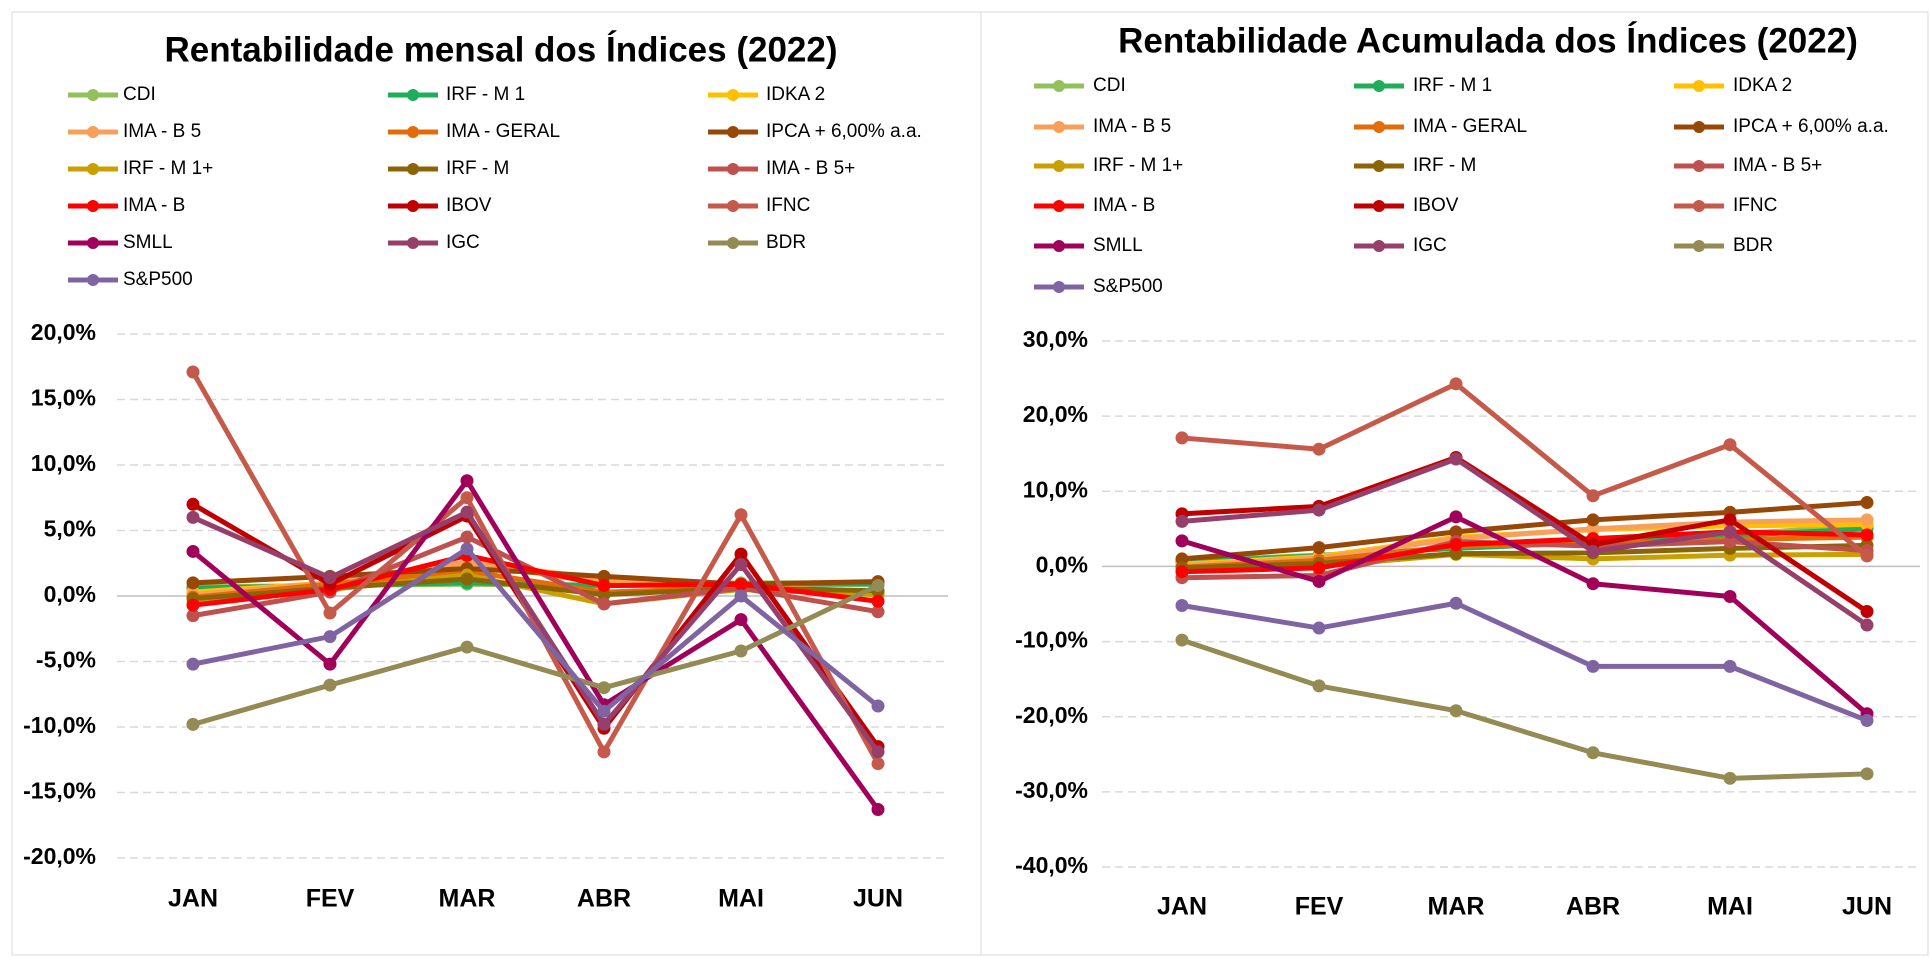 This screenshot has height=957, width=1930. I want to click on legend-label: IRF - M, so click(477, 168).